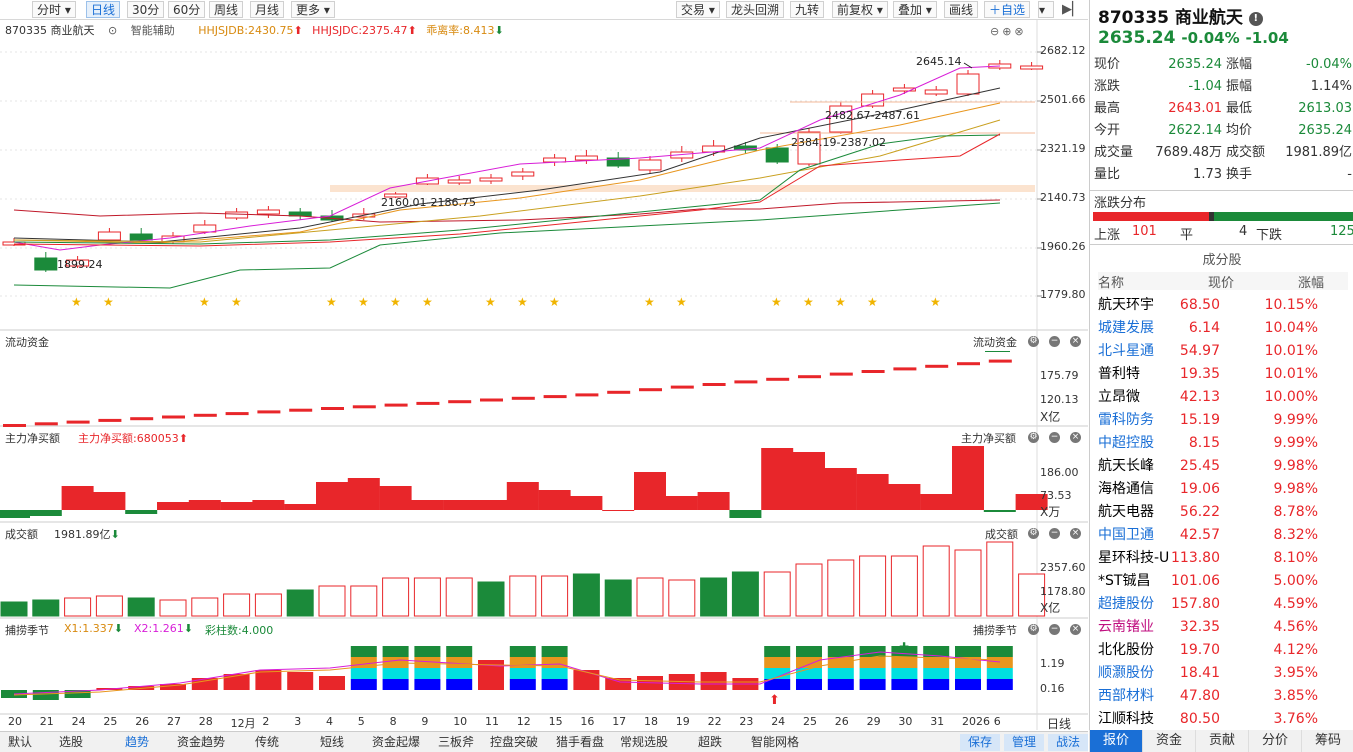 The height and width of the screenshot is (752, 1353). What do you see at coordinates (1223, 512) in the screenshot?
I see `component-row: 航天电器 56.22 8.78%` at bounding box center [1223, 512].